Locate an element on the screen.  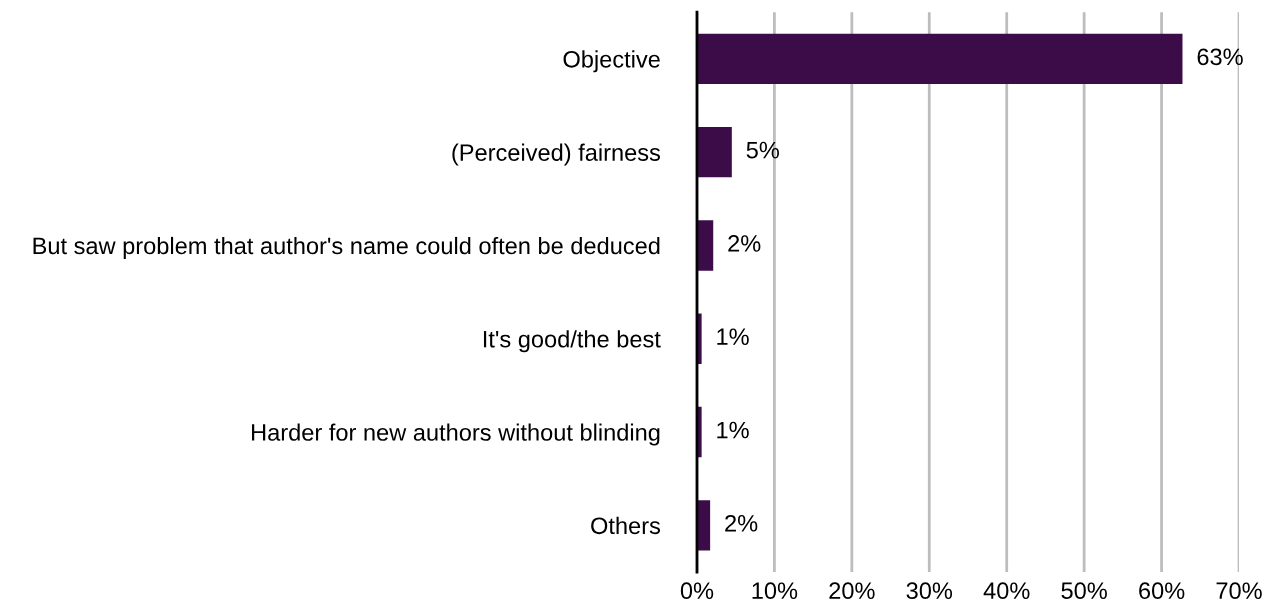
y-tick-label: (Perceived) fairness is located at coordinates (556, 154).